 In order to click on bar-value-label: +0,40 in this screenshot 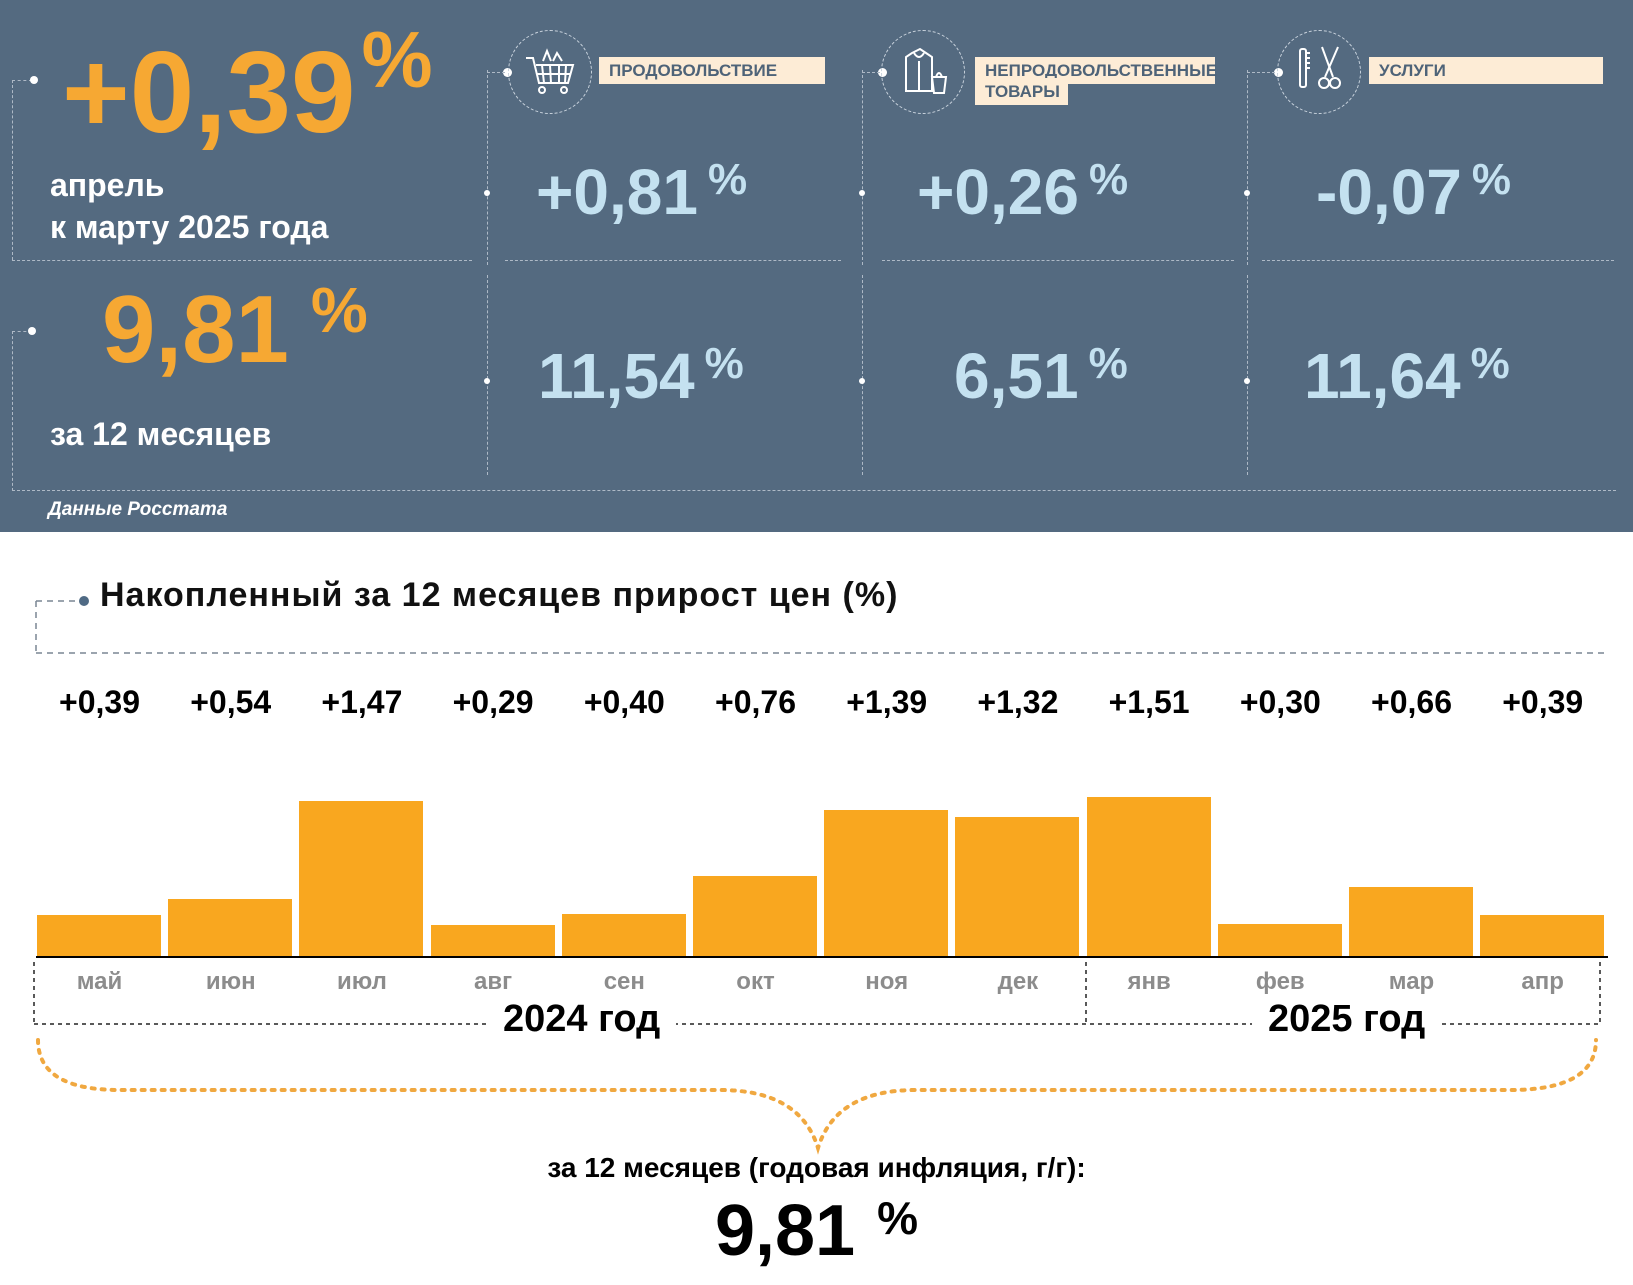, I will do `click(624, 702)`.